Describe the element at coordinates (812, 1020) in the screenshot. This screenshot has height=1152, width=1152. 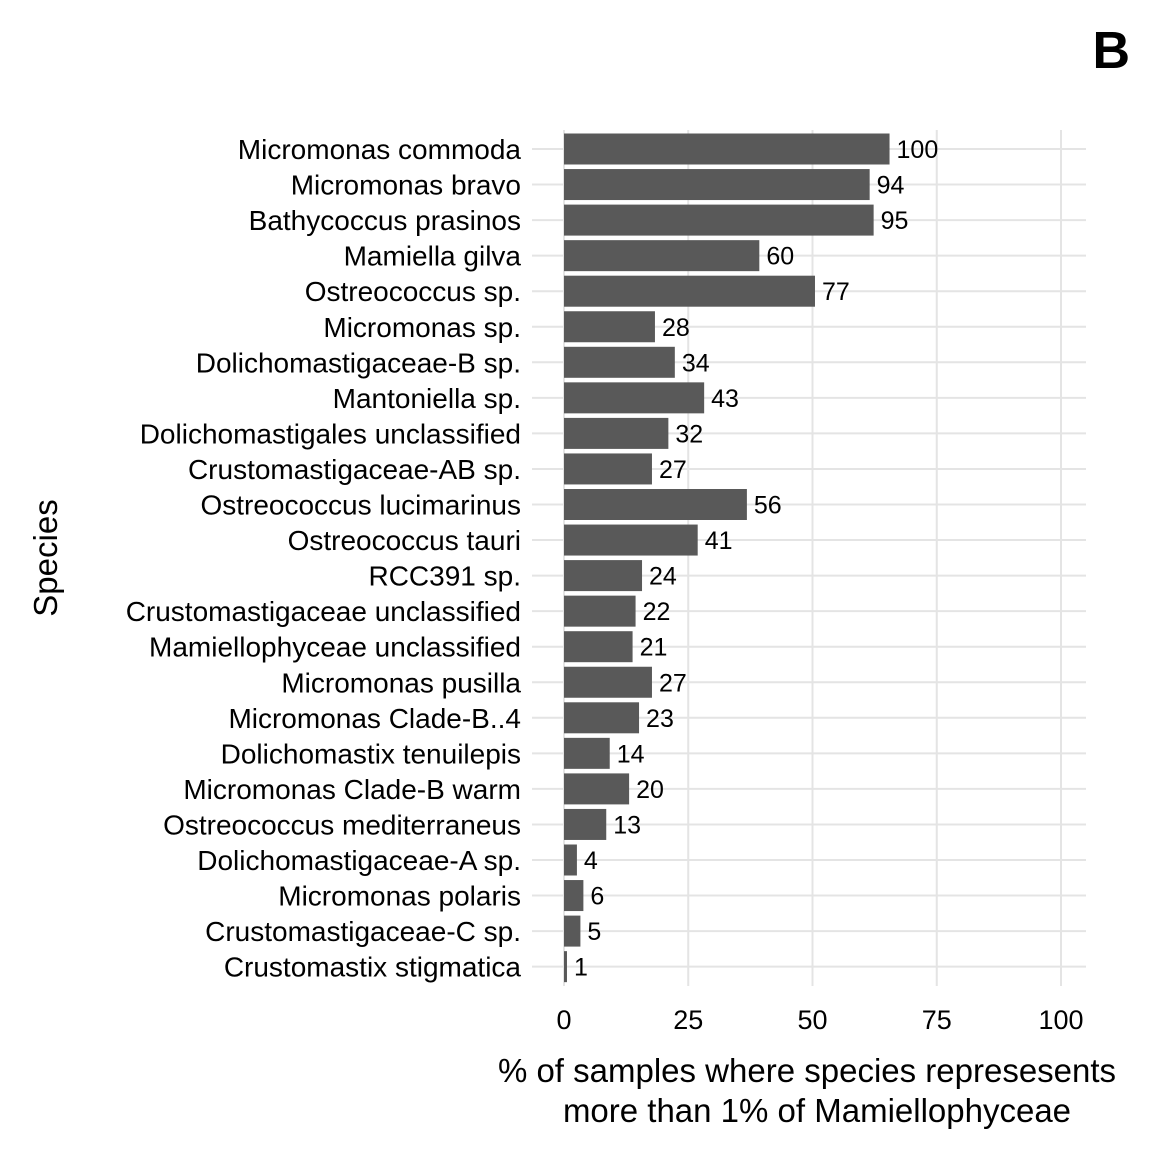
I see `x-tick-label: 50` at that location.